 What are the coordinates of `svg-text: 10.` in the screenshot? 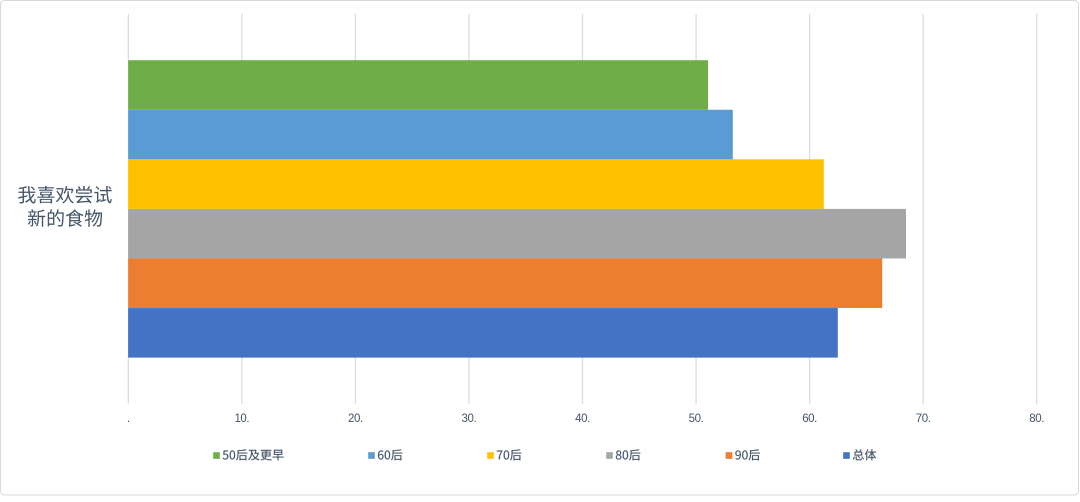 It's located at (241, 419).